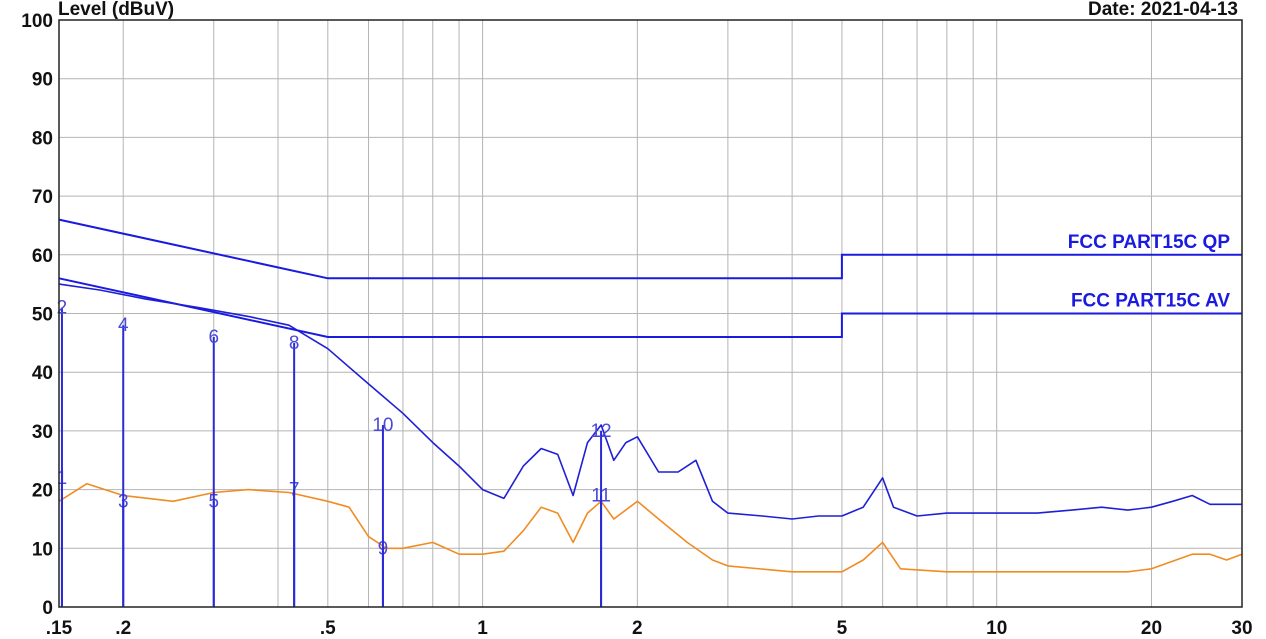  I want to click on date-label: Date: 2021-04-13, so click(1163, 10).